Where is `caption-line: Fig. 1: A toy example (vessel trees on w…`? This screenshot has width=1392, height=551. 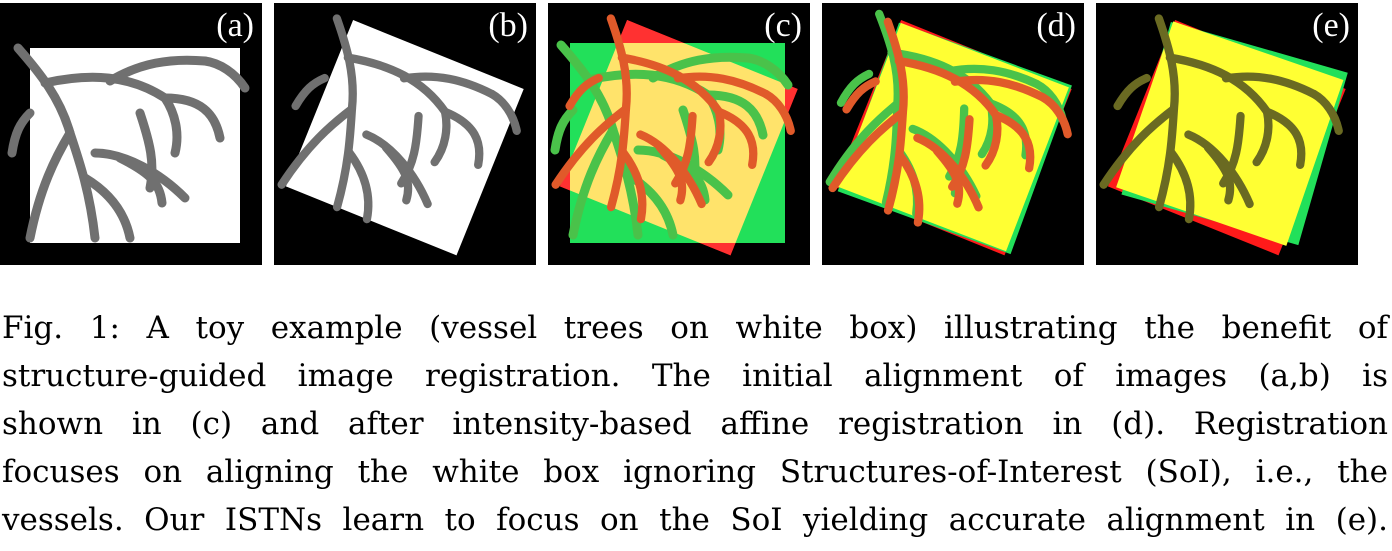
caption-line: Fig. 1: A toy example (vessel trees on w… is located at coordinates (695, 328).